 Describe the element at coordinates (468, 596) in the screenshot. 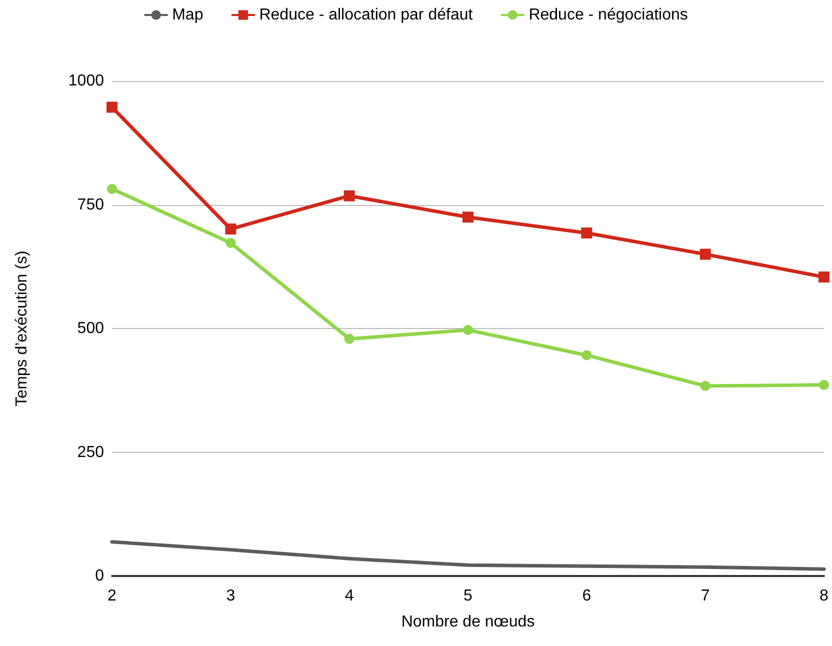

I see `x-tick-label: 5` at that location.